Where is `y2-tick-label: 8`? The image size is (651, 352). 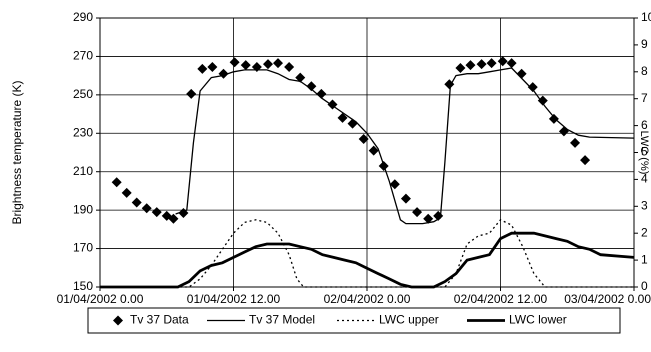
y2-tick-label: 8 is located at coordinates (644, 71).